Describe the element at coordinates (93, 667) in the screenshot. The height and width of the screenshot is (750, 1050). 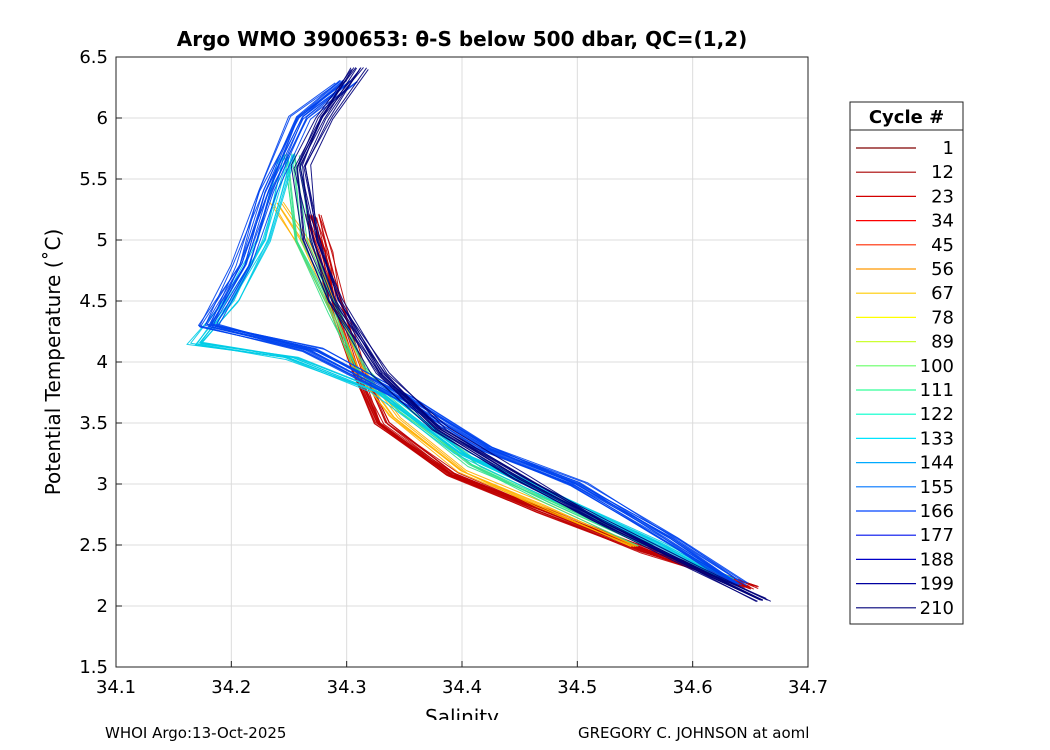
I see `y-tick-label: 1.5` at that location.